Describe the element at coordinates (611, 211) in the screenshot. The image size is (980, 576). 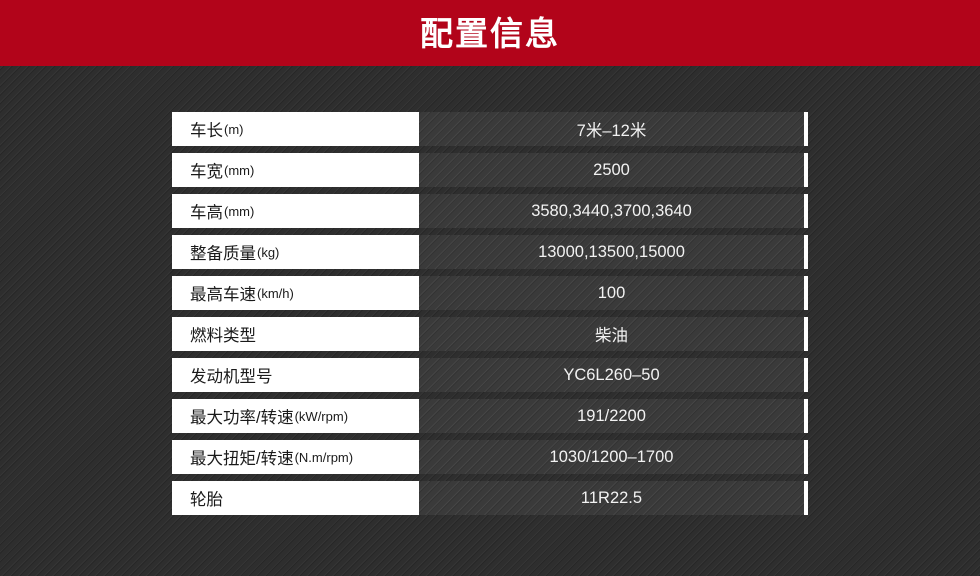
I see `spec-value-cell: 3580,3440,3700,3640` at that location.